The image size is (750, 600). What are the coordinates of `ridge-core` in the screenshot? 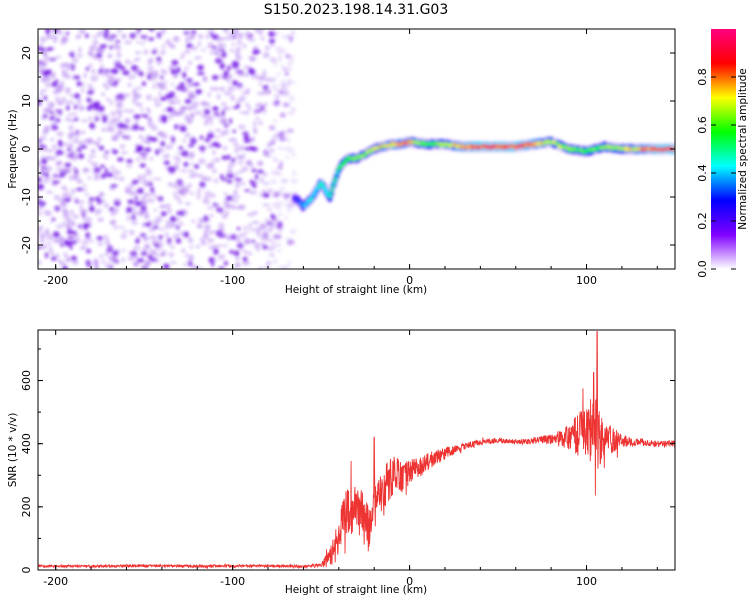 It's located at (337, 173).